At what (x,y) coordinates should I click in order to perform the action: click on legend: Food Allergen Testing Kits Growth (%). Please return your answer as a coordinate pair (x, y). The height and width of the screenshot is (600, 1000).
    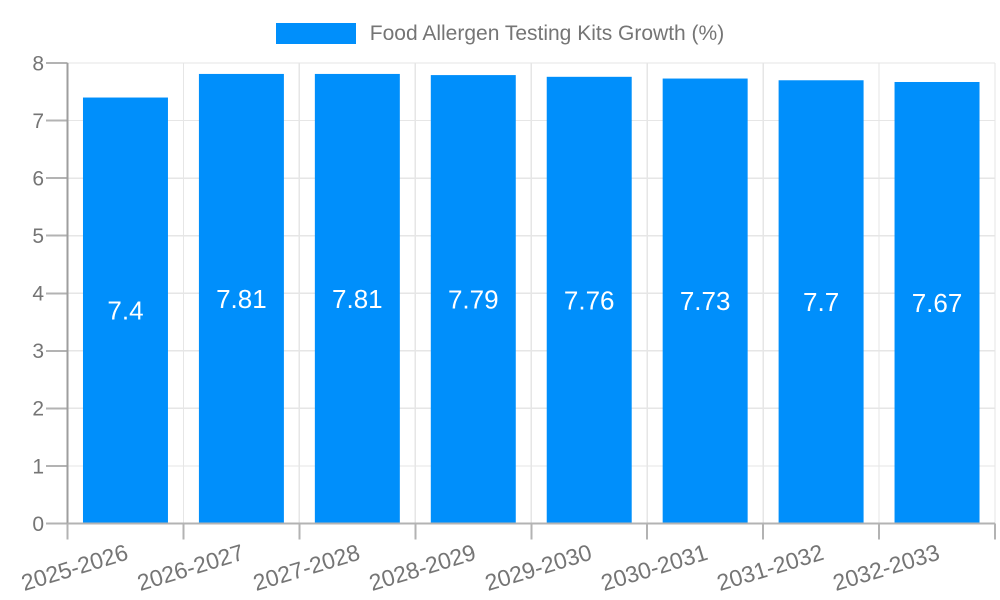
    Looking at the image, I should click on (500, 33).